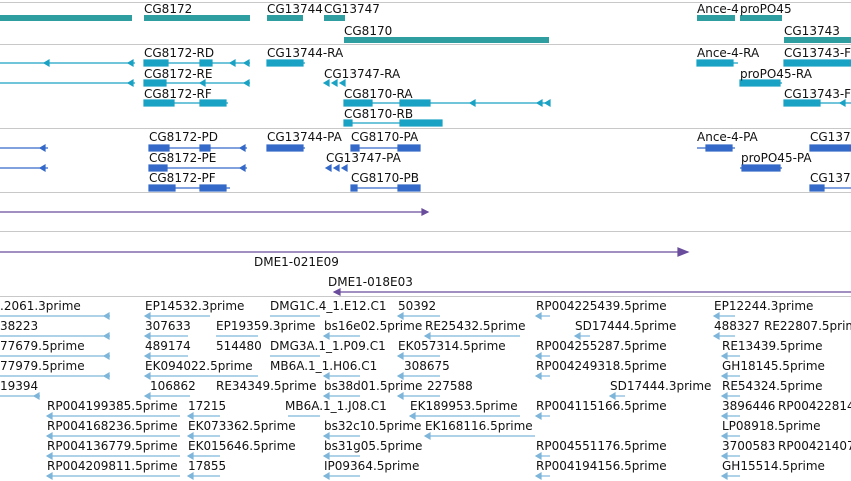  I want to click on est-label: GH18145.5prime, so click(773, 366).